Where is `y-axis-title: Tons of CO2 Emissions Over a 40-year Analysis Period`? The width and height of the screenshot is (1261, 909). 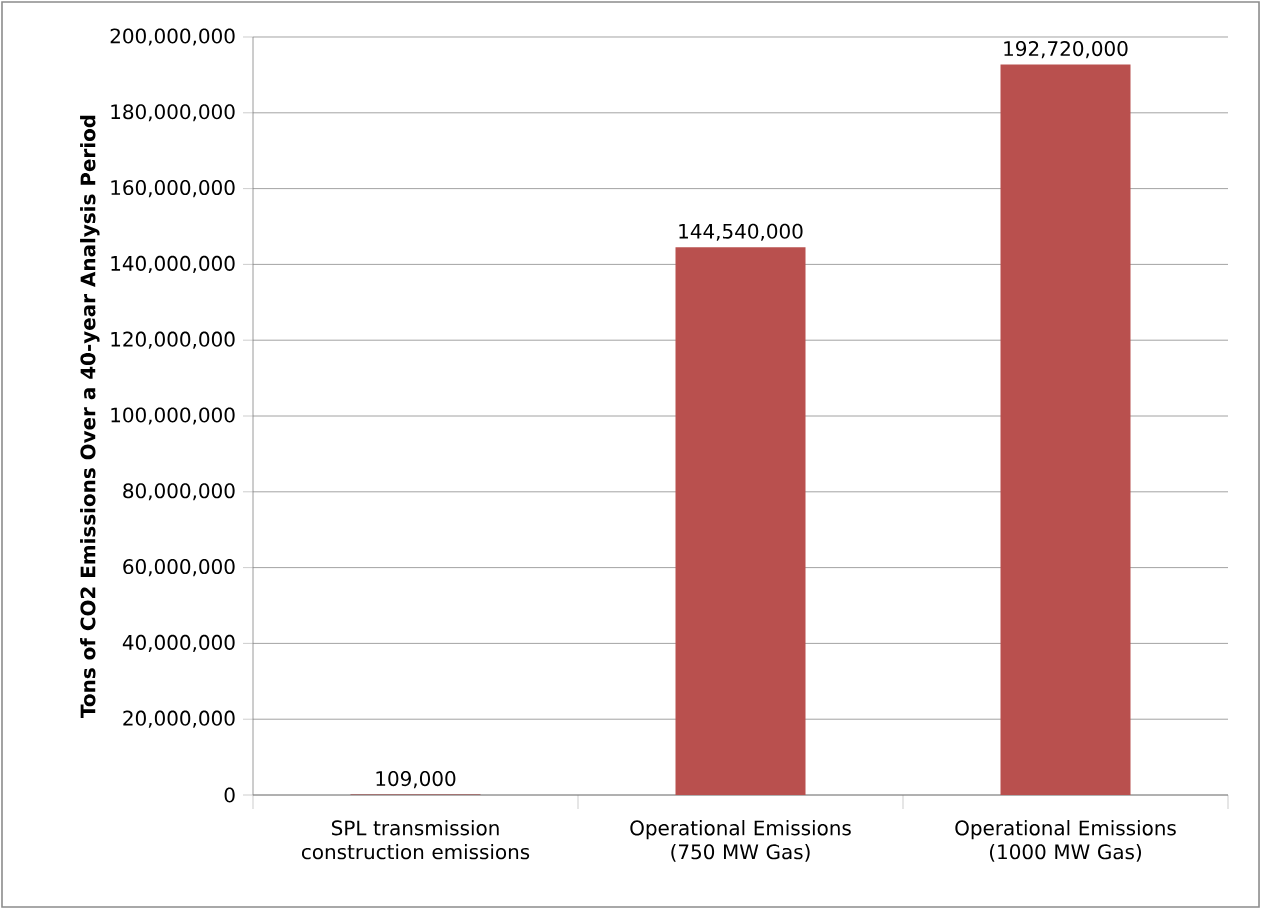 y-axis-title: Tons of CO2 Emissions Over a 40-year Analysis Period is located at coordinates (90, 416).